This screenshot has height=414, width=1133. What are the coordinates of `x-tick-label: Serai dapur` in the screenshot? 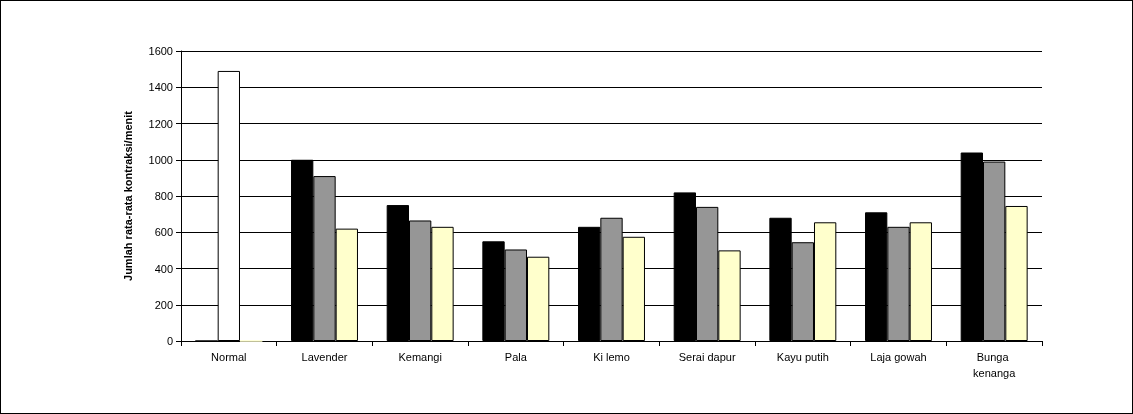 It's located at (707, 357).